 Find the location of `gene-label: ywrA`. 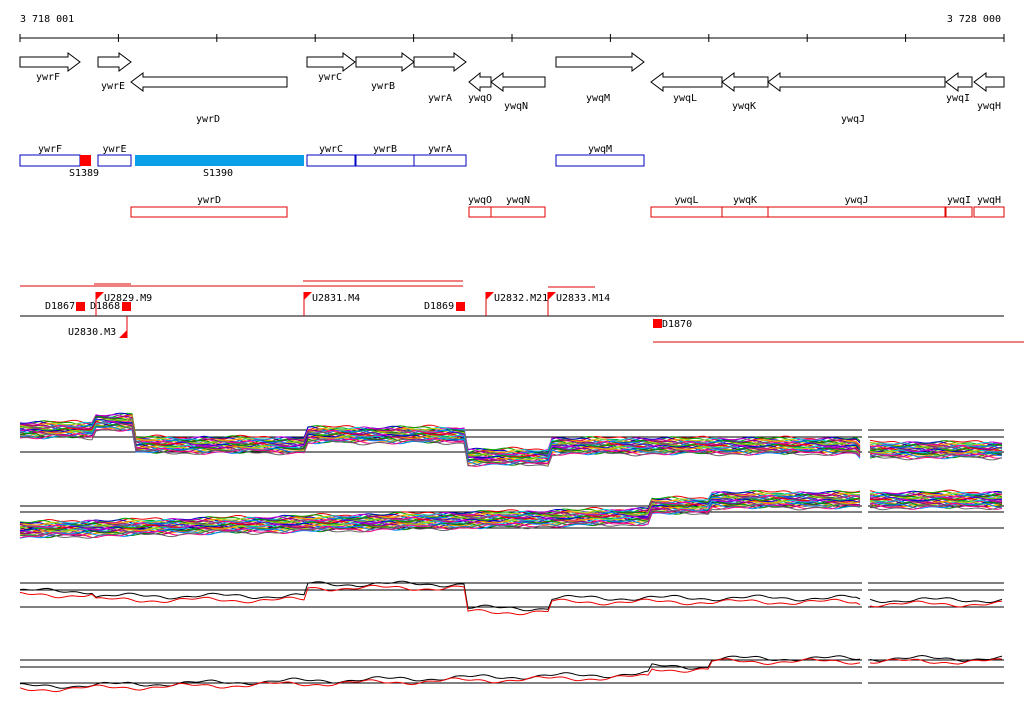

gene-label: ywrA is located at coordinates (440, 98).